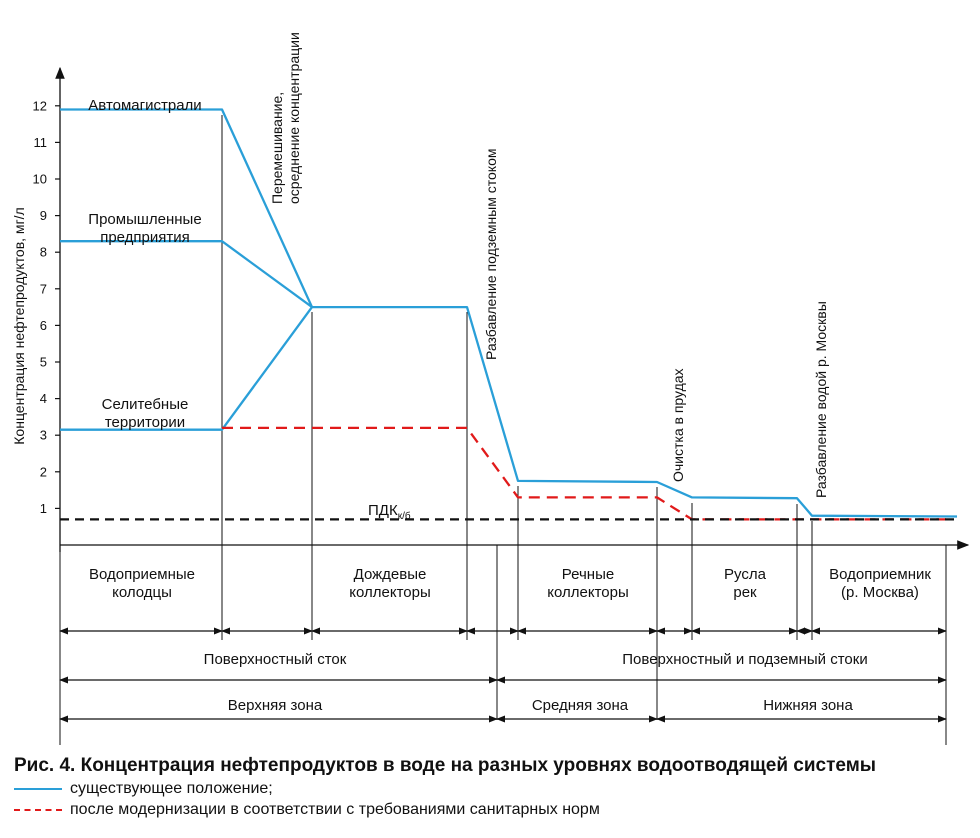  What do you see at coordinates (43, 288) in the screenshot?
I see `y-tick-label: 7` at bounding box center [43, 288].